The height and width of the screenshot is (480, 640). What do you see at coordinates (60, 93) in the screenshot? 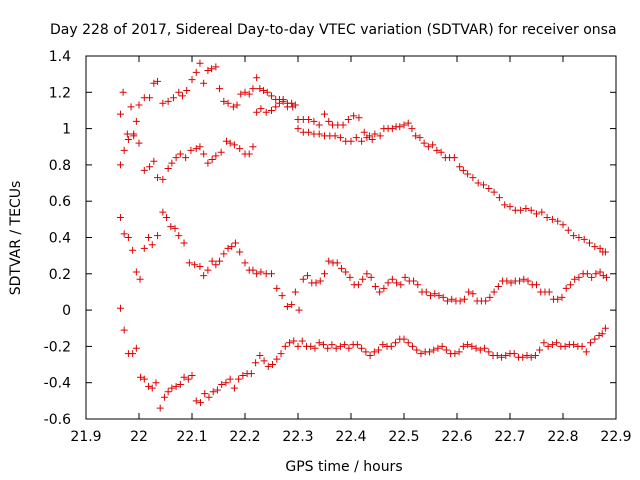
I see `y-tick-label: 1.2` at bounding box center [60, 93].